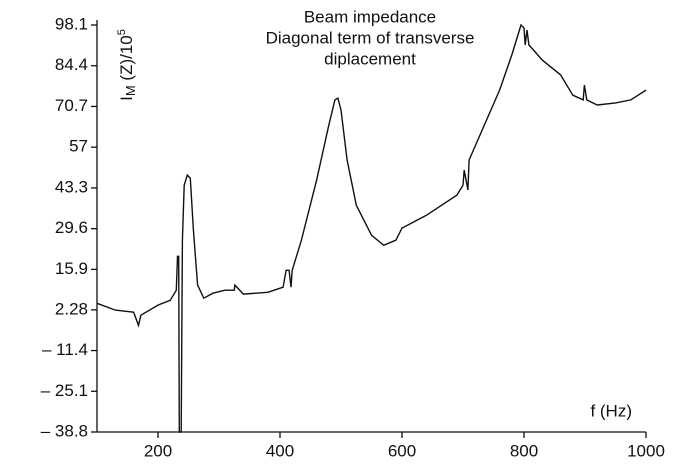 The width and height of the screenshot is (681, 465). I want to click on y-tick-label: 84.4, so click(71, 64).